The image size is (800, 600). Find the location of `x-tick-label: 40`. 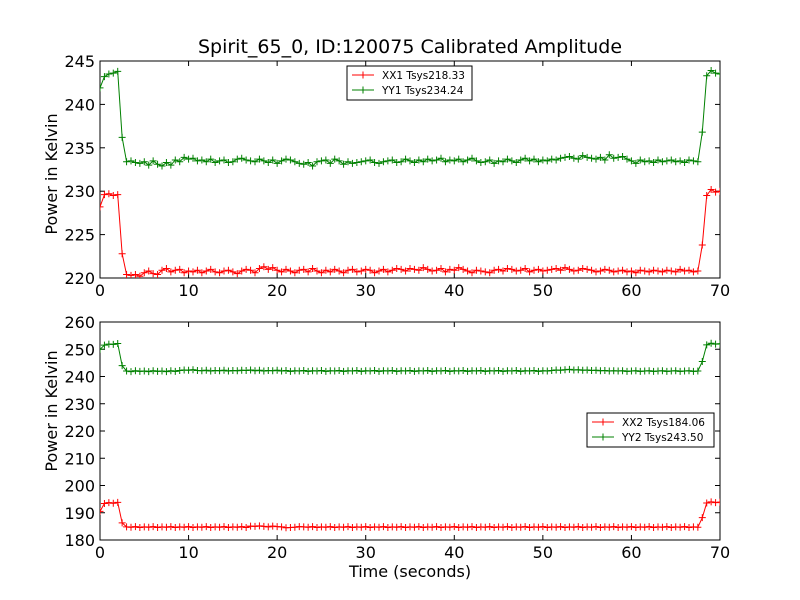

x-tick-label: 40 is located at coordinates (454, 290).